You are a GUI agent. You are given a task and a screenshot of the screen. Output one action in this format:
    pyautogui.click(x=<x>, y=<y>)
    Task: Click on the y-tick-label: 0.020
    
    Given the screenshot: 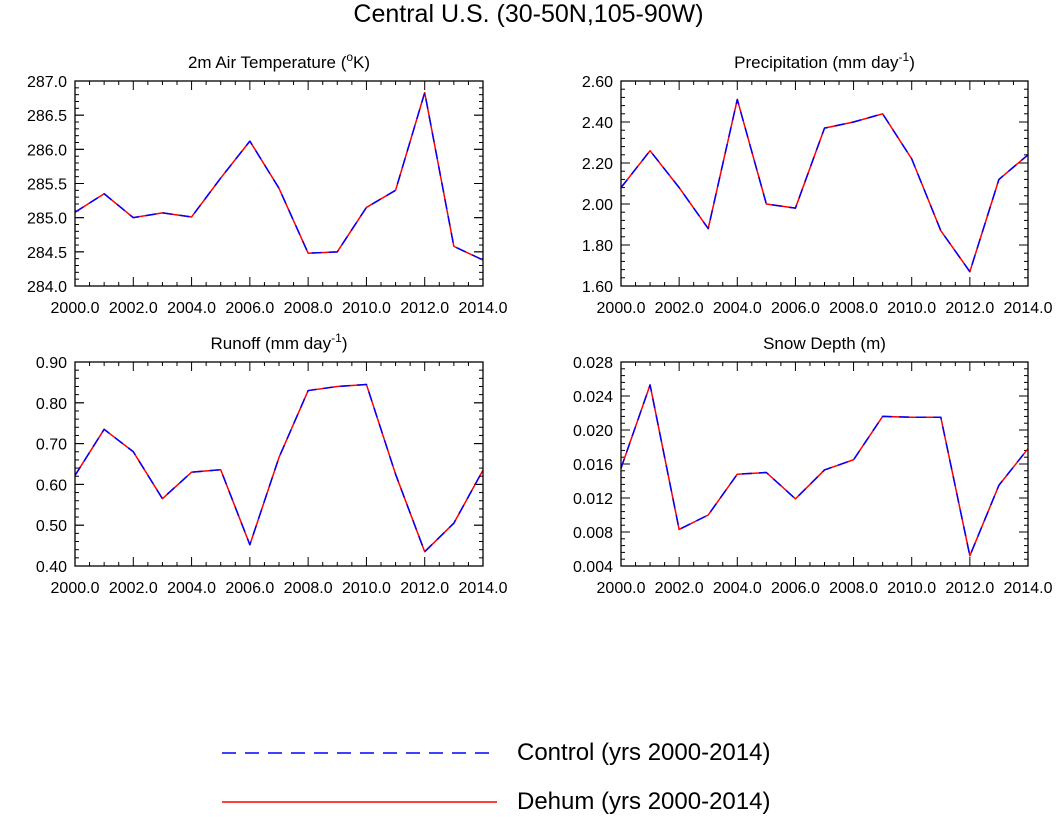 What is the action you would take?
    pyautogui.click(x=593, y=431)
    